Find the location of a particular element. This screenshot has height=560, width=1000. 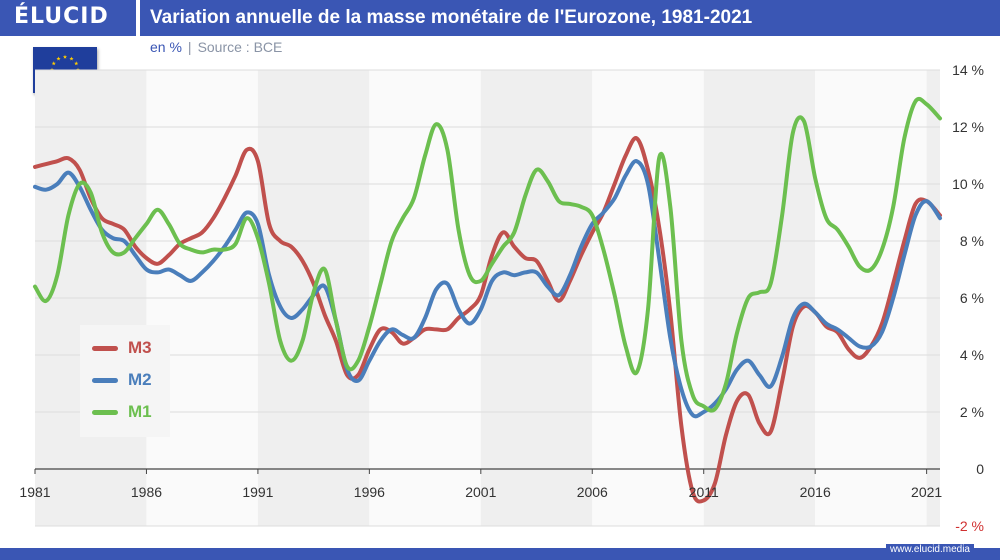

legend-swatch-m1 is located at coordinates (105, 412).